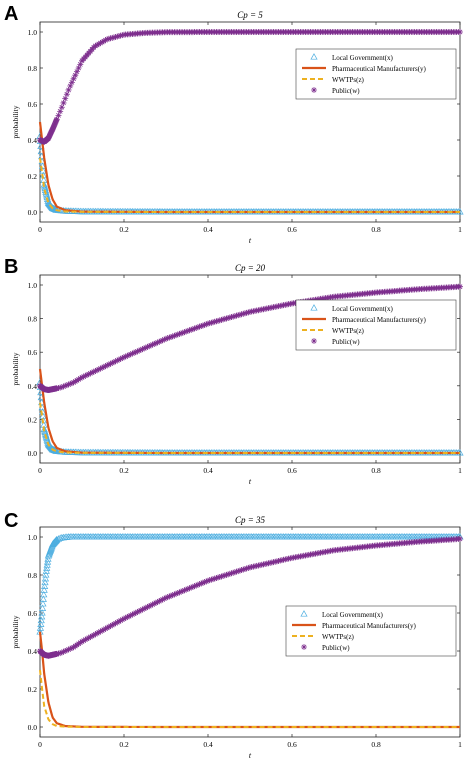 This screenshot has height=773, width=470. Describe the element at coordinates (33, 352) in the screenshot. I see `y-tick-label: 0.6` at that location.